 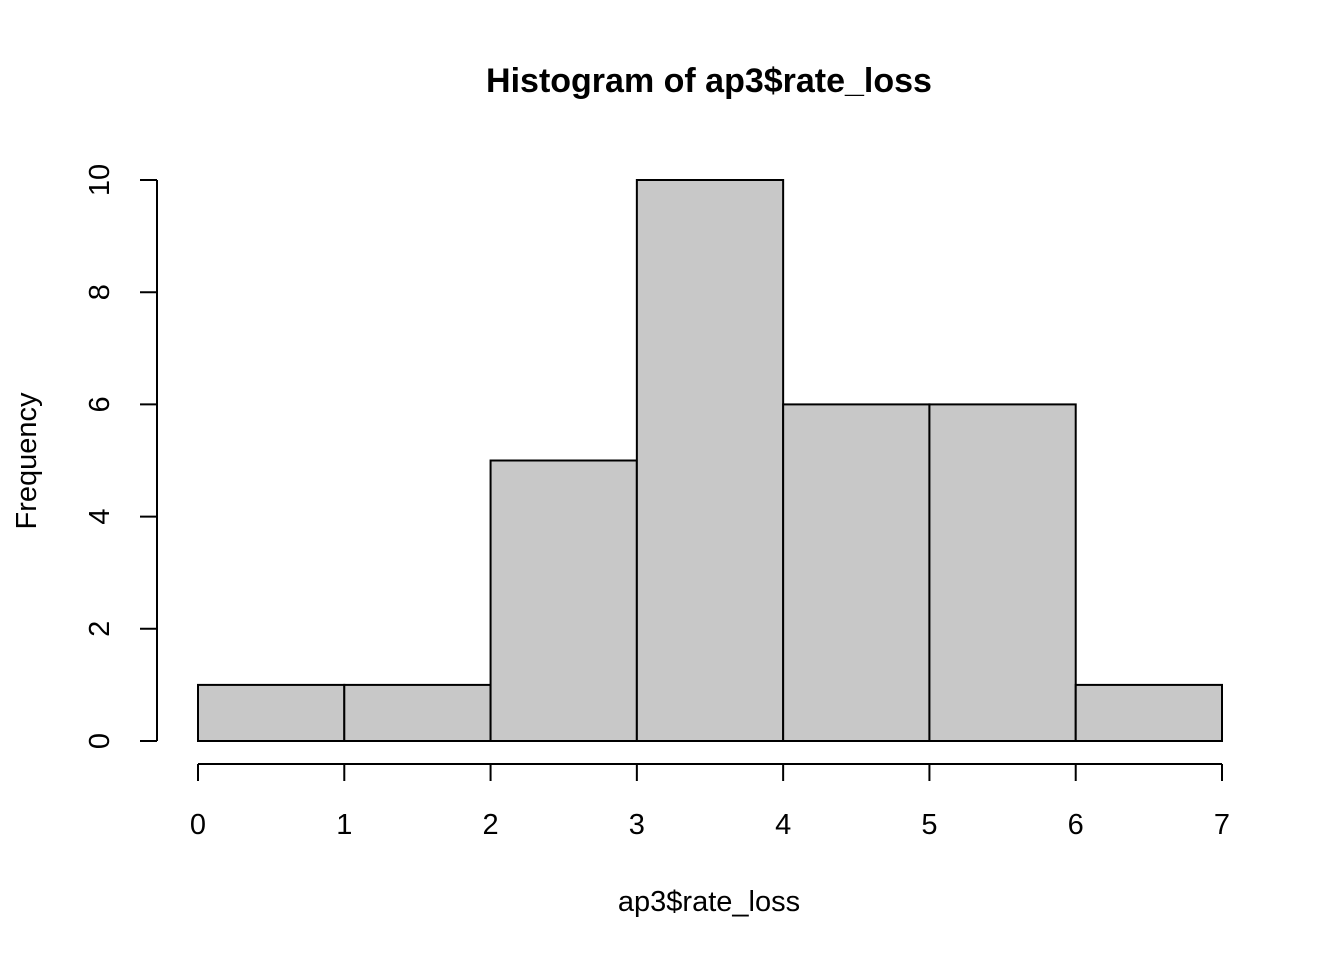 I want to click on y-tick-label: 4, so click(x=100, y=517).